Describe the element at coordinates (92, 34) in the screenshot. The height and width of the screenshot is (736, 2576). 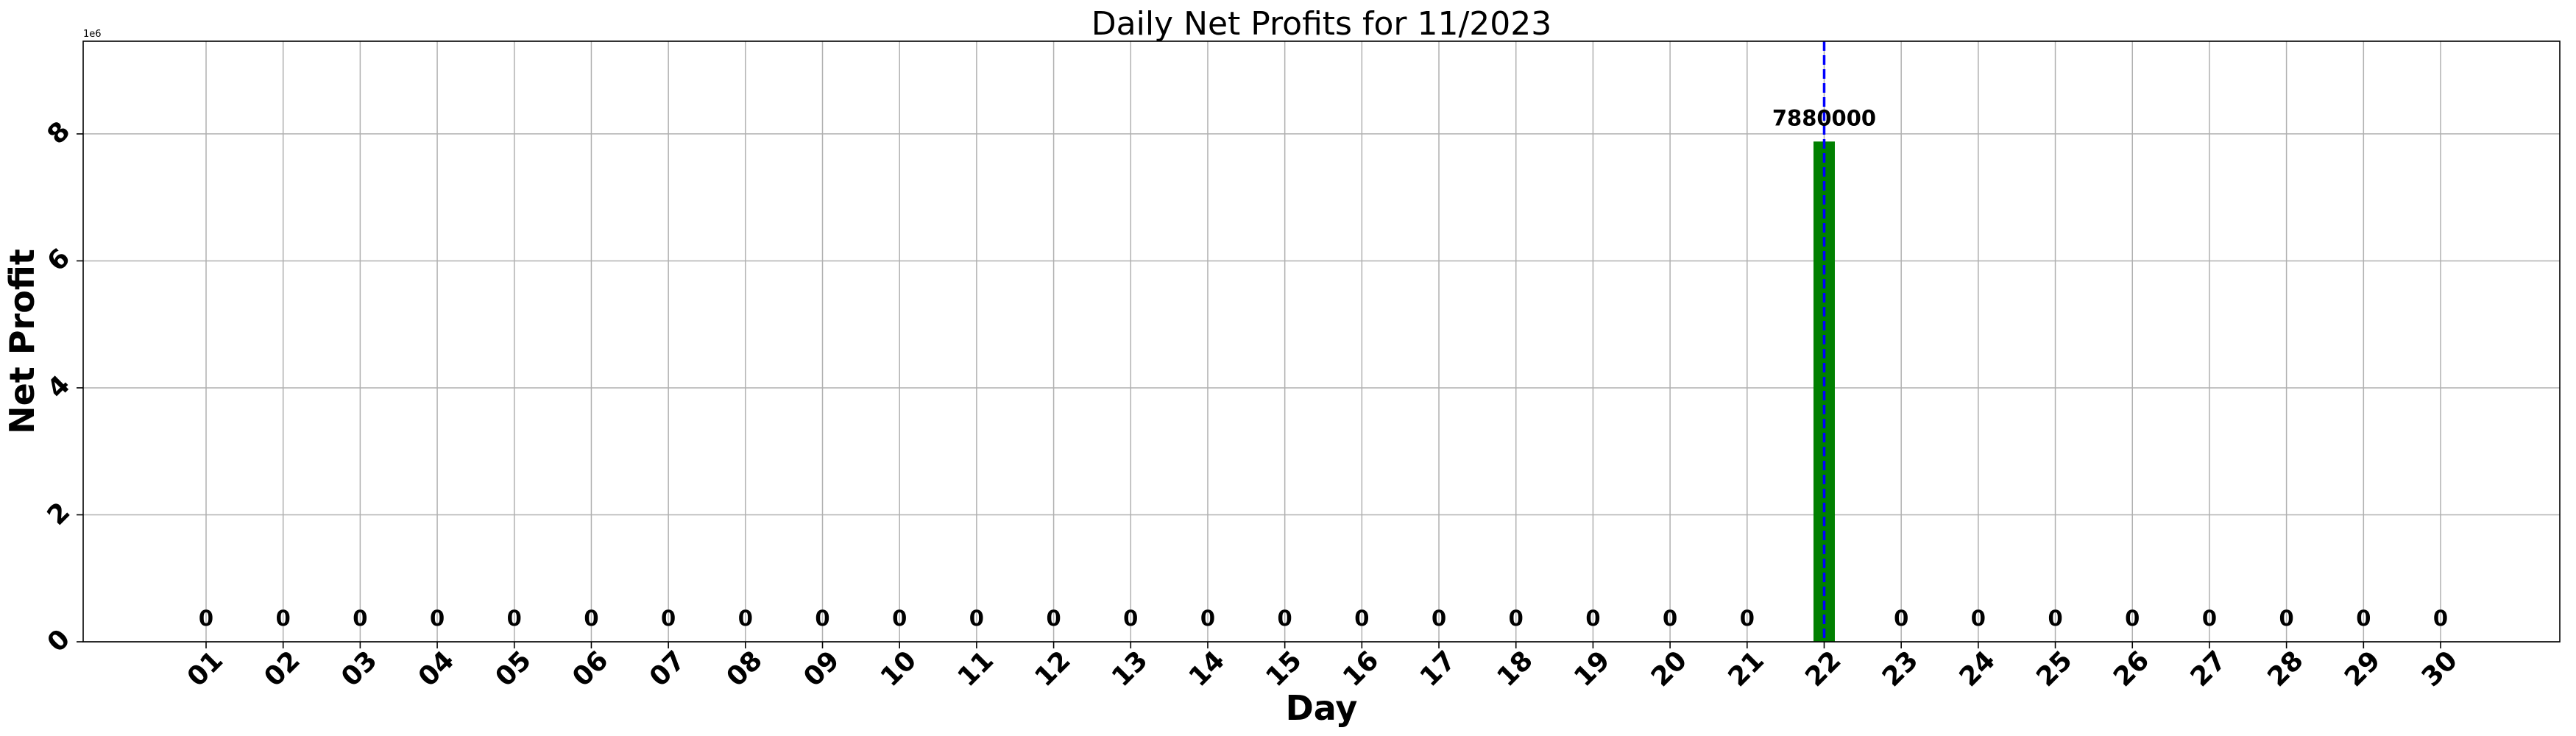
I see `y-axis-multiplier: 1e6` at that location.